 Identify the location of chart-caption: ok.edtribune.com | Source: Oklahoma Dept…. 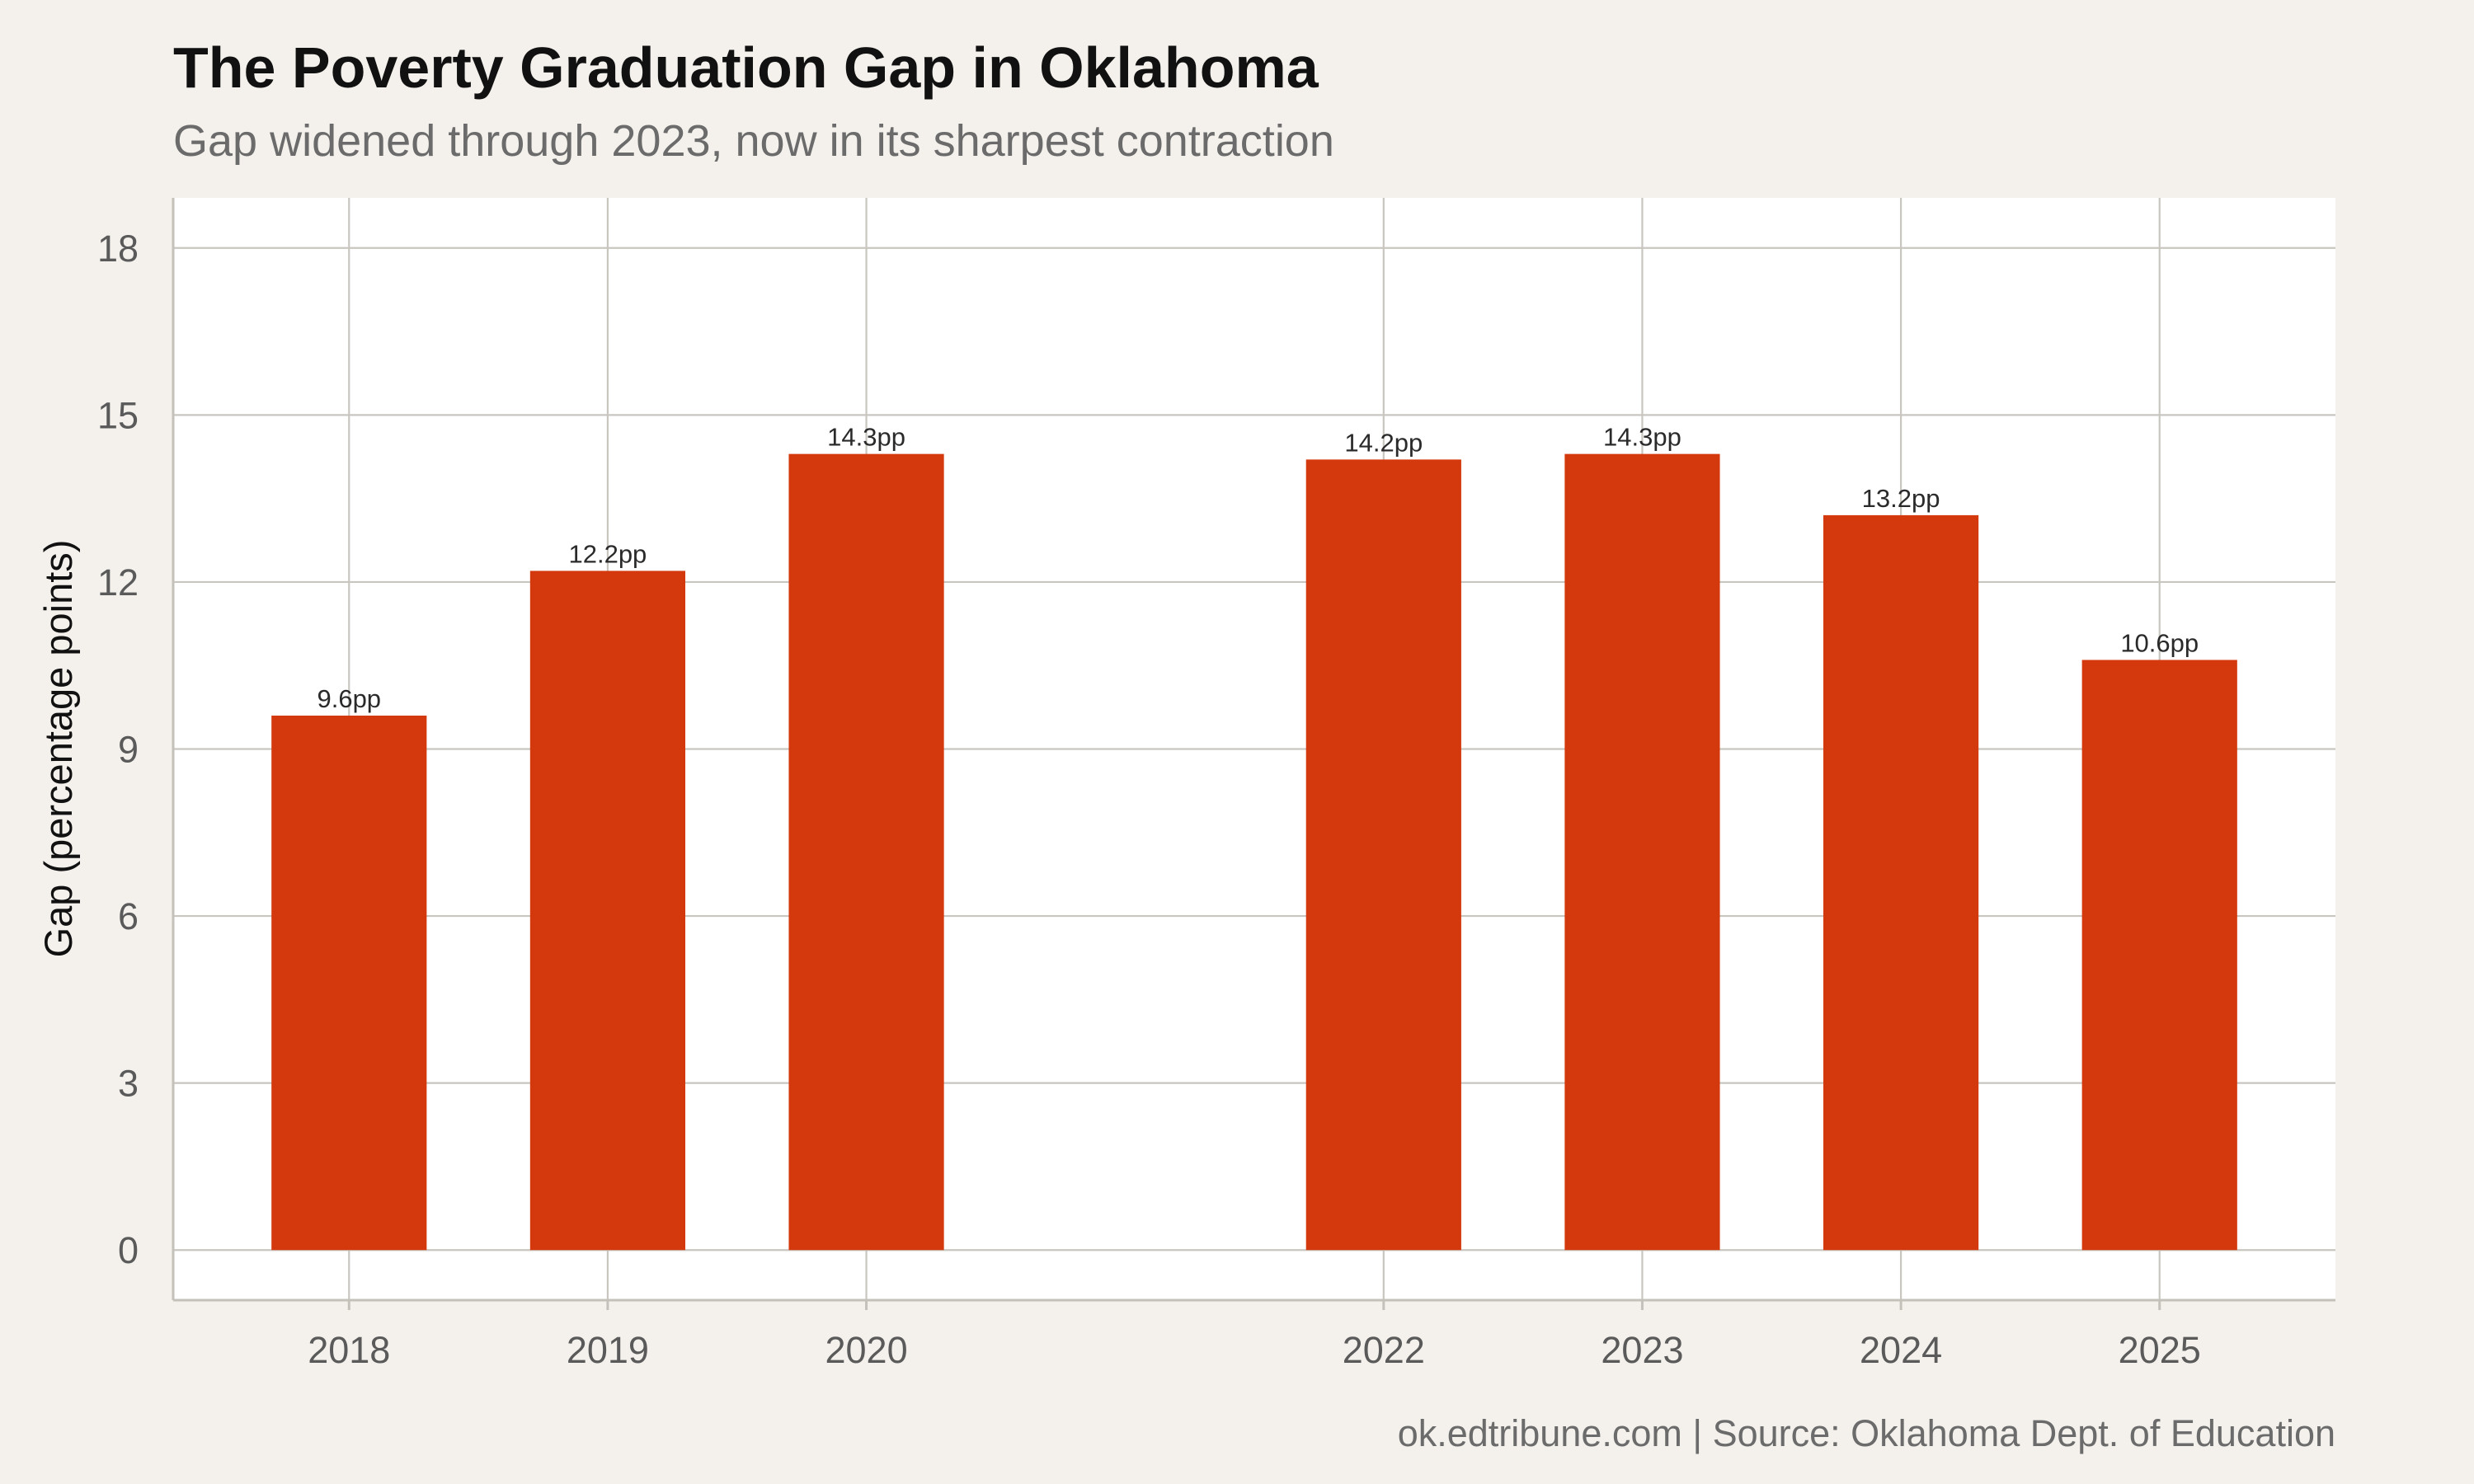
(1866, 1433).